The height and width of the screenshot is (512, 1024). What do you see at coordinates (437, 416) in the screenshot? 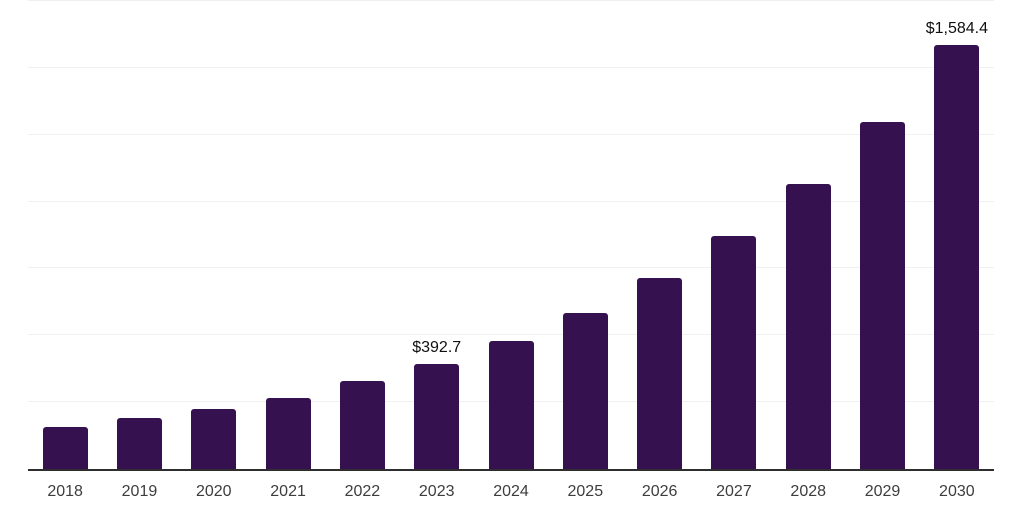
I see `bar-2023` at bounding box center [437, 416].